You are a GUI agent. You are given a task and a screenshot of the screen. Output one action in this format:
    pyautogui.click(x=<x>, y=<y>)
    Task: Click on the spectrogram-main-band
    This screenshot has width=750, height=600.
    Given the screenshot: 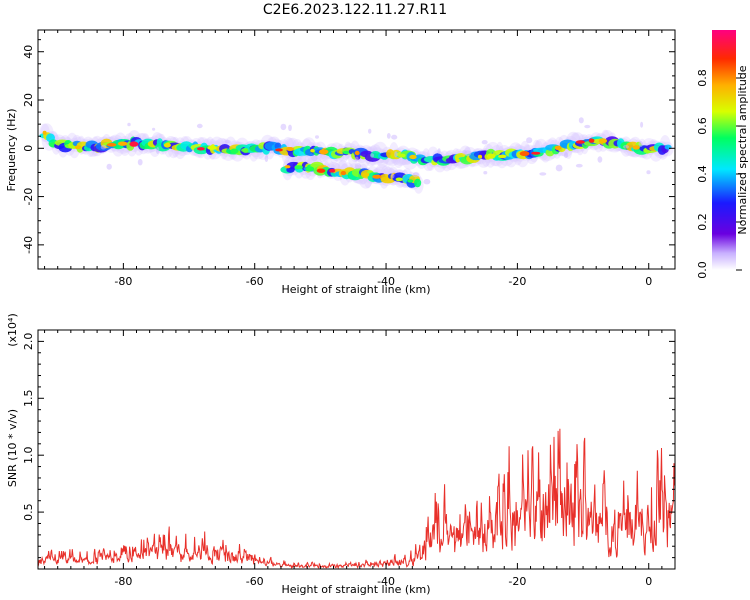 What is the action you would take?
    pyautogui.click(x=356, y=148)
    